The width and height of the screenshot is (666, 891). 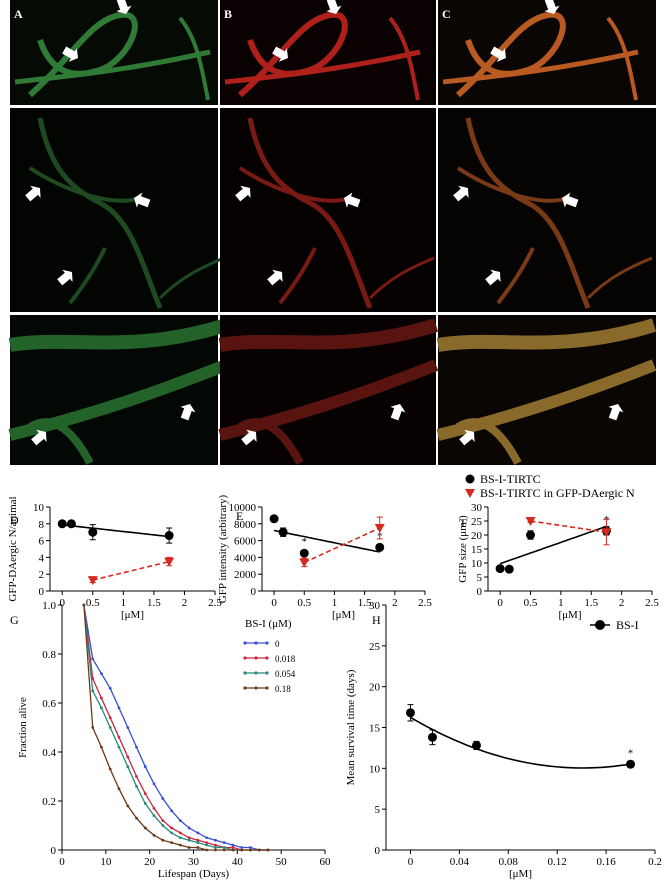 I want to click on y-tick-label: 2000, so click(x=245, y=575).